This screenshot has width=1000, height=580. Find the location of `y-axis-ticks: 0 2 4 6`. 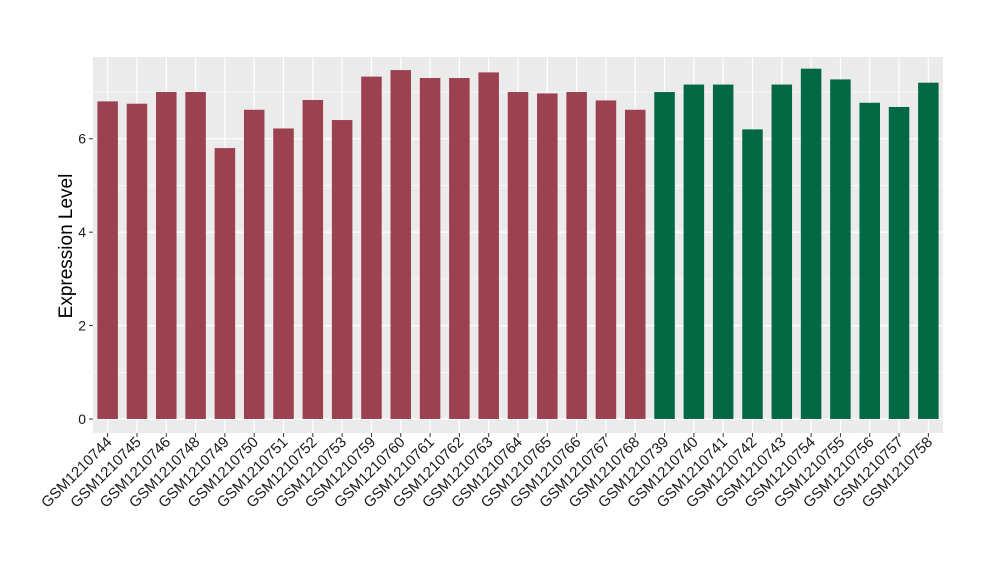

y-axis-ticks: 0 2 4 6 is located at coordinates (85, 279).